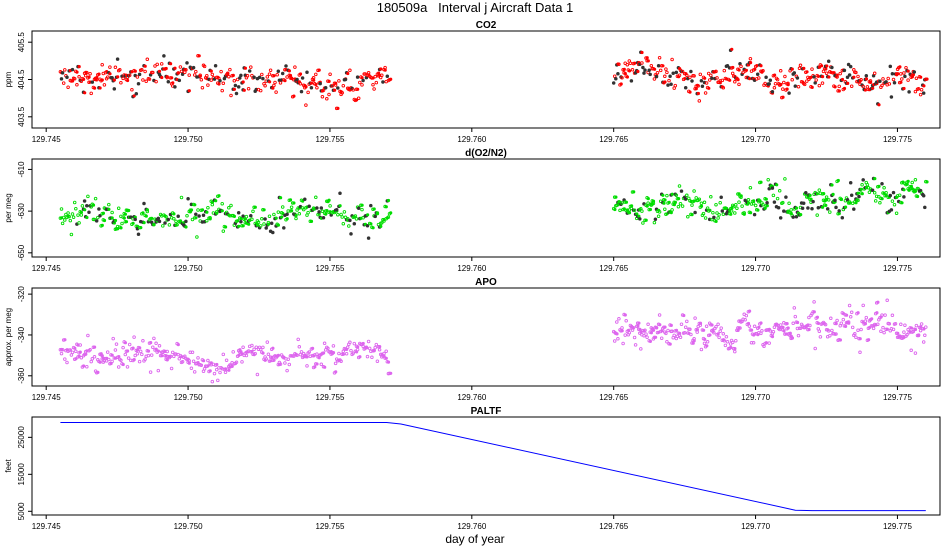 This screenshot has height=550, width=950. I want to click on y-tick-label: -340, so click(21, 334).